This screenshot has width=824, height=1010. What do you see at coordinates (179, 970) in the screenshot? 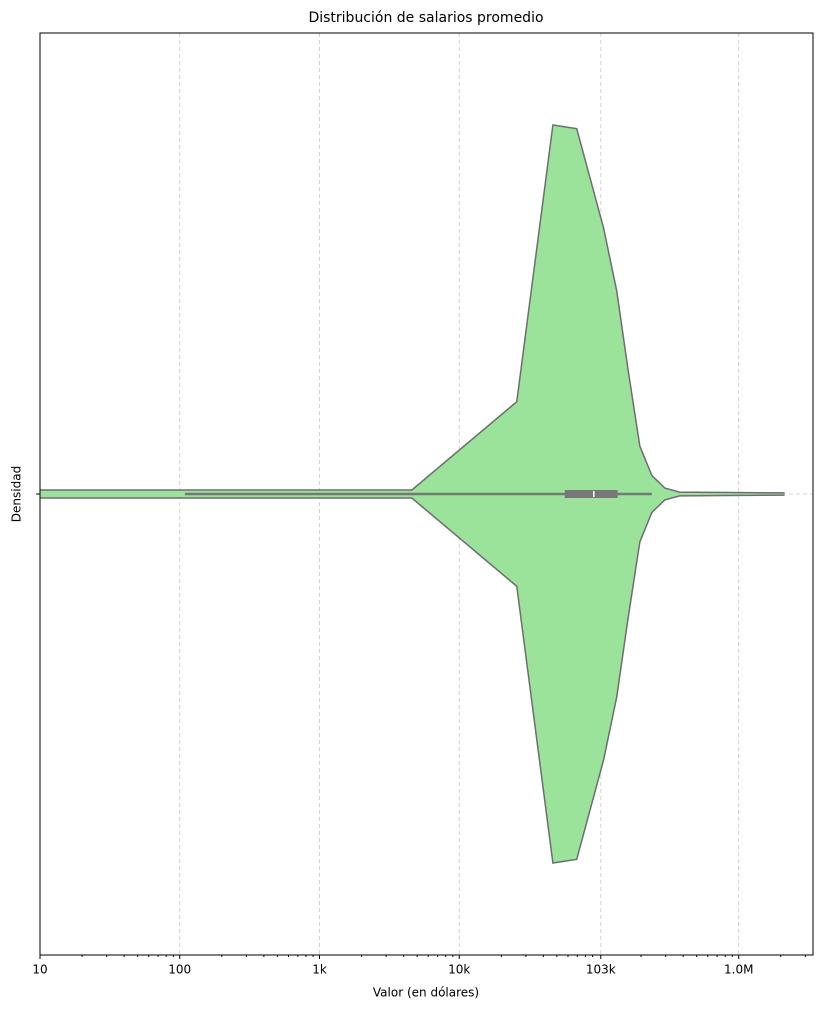
I see `x-tick-label: 100` at bounding box center [179, 970].